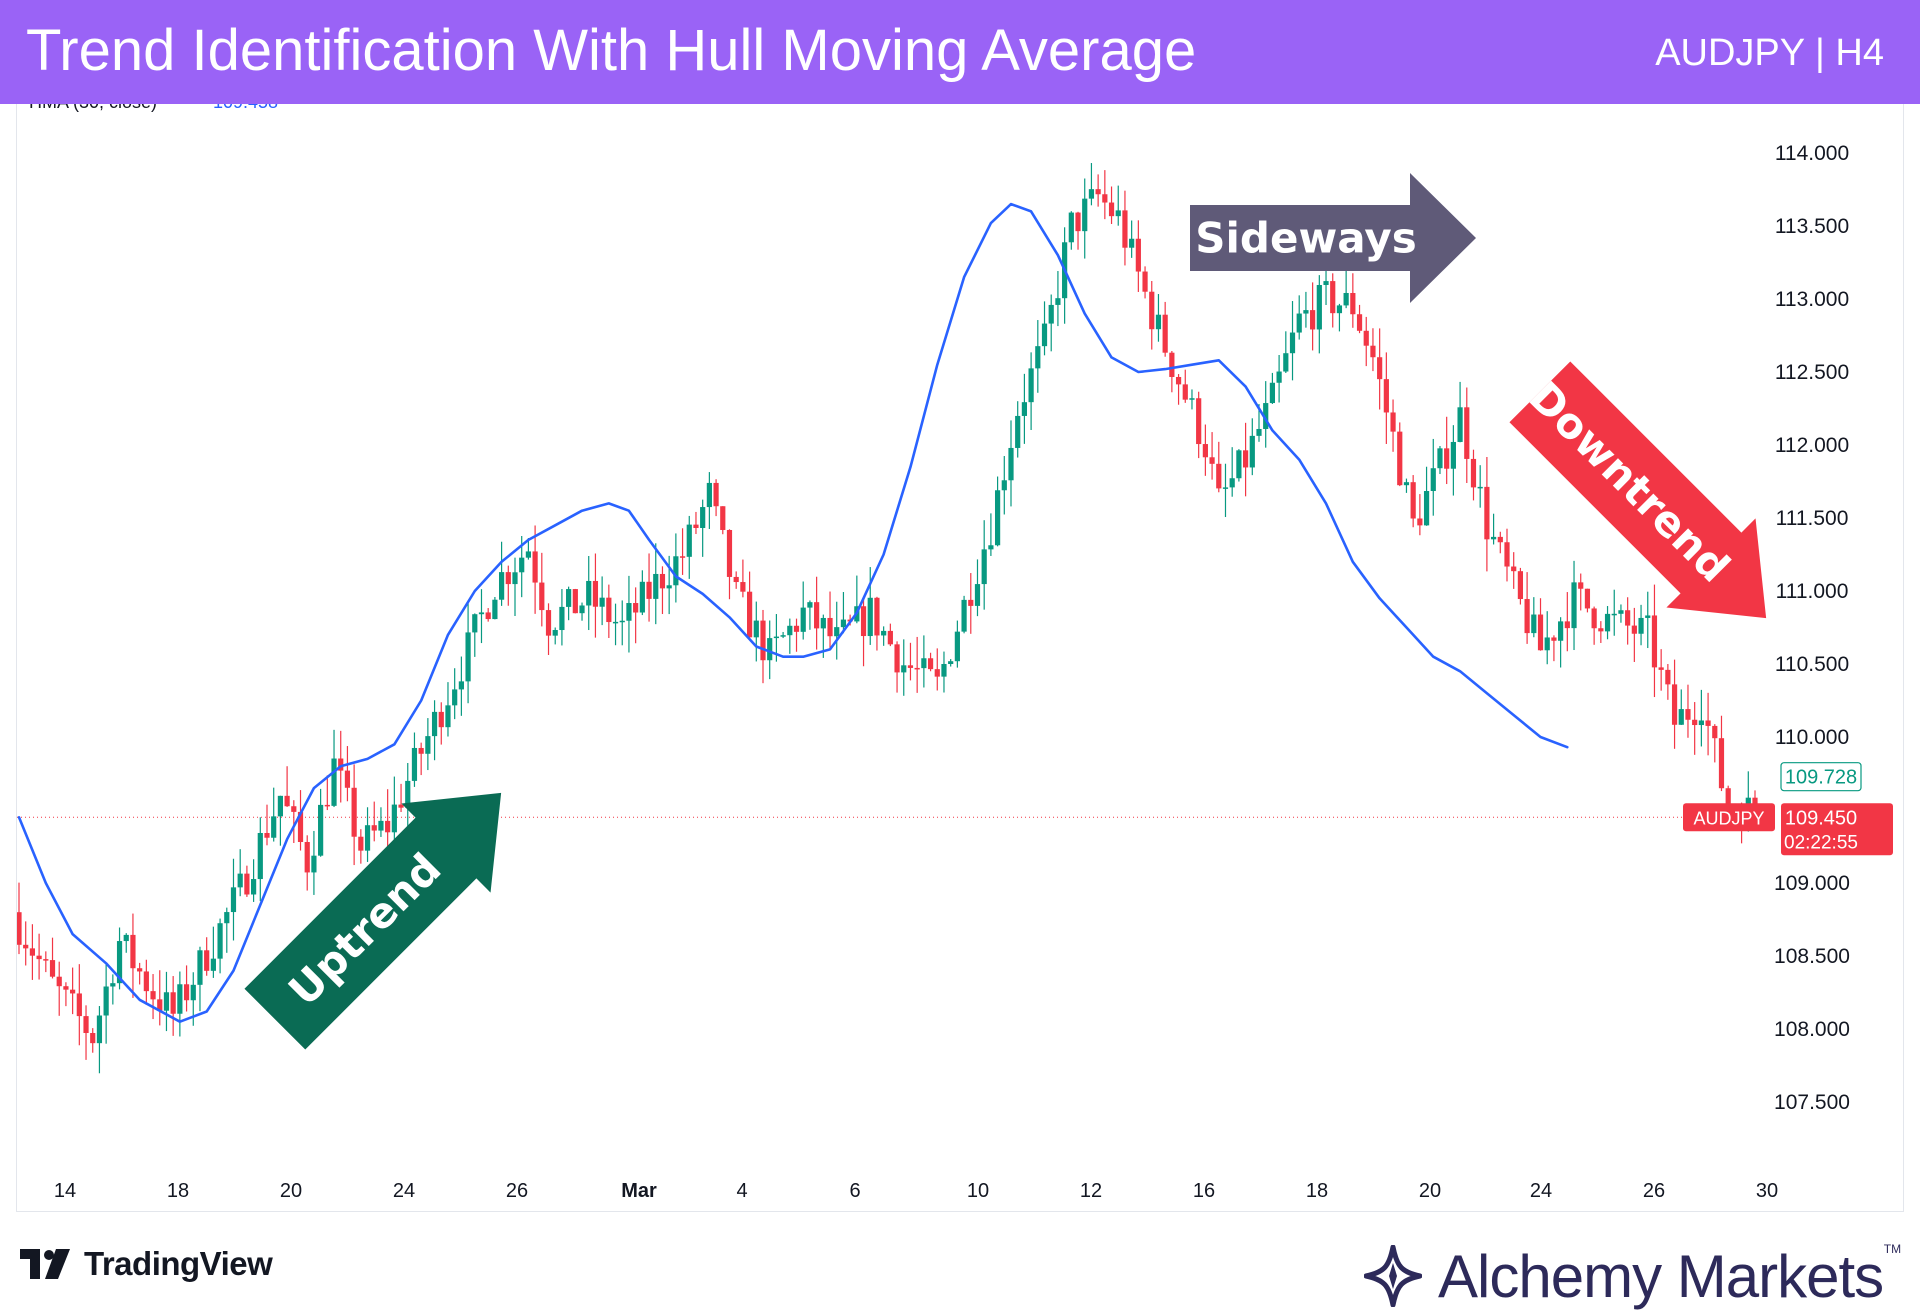  I want to click on last-price-label: 109.450, so click(1821, 818).